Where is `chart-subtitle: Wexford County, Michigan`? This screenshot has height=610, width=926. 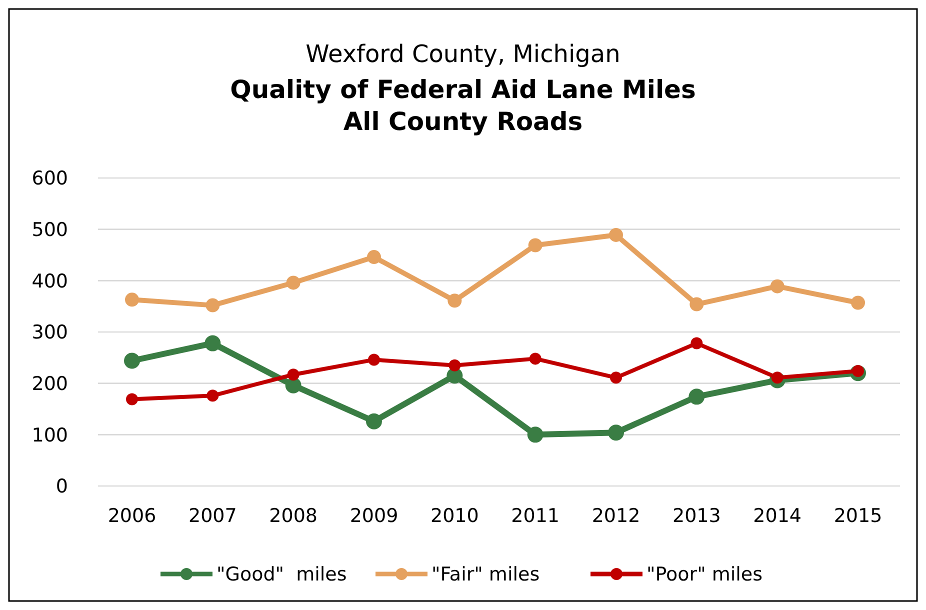
chart-subtitle: Wexford County, Michigan is located at coordinates (463, 54).